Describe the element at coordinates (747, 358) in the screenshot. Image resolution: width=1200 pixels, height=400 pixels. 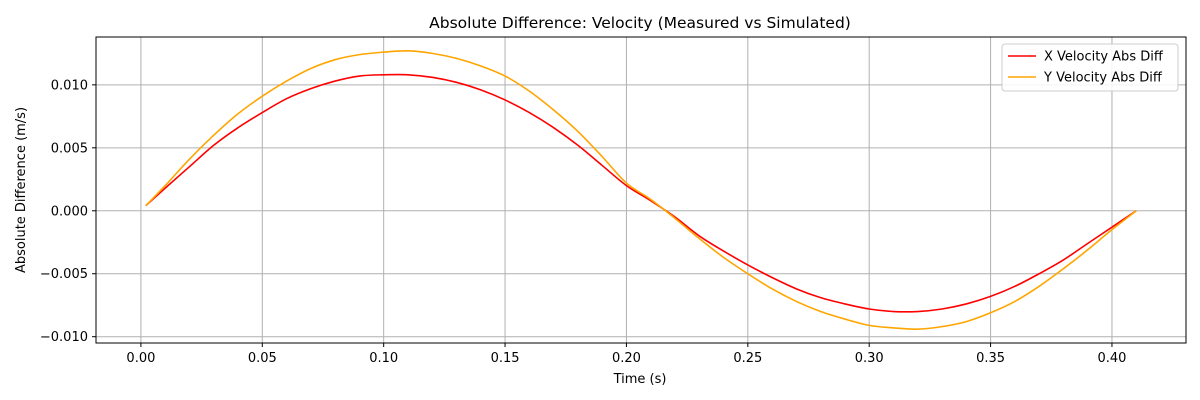
I see `x-tick-label: 0.25` at that location.